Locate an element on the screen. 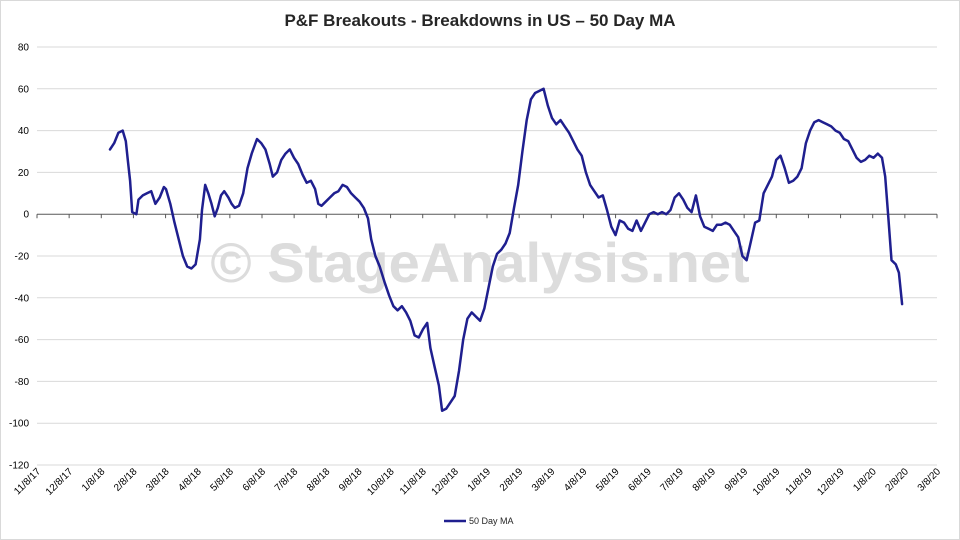 The width and height of the screenshot is (960, 540). x-tick-label: 12/8/19 is located at coordinates (831, 482).